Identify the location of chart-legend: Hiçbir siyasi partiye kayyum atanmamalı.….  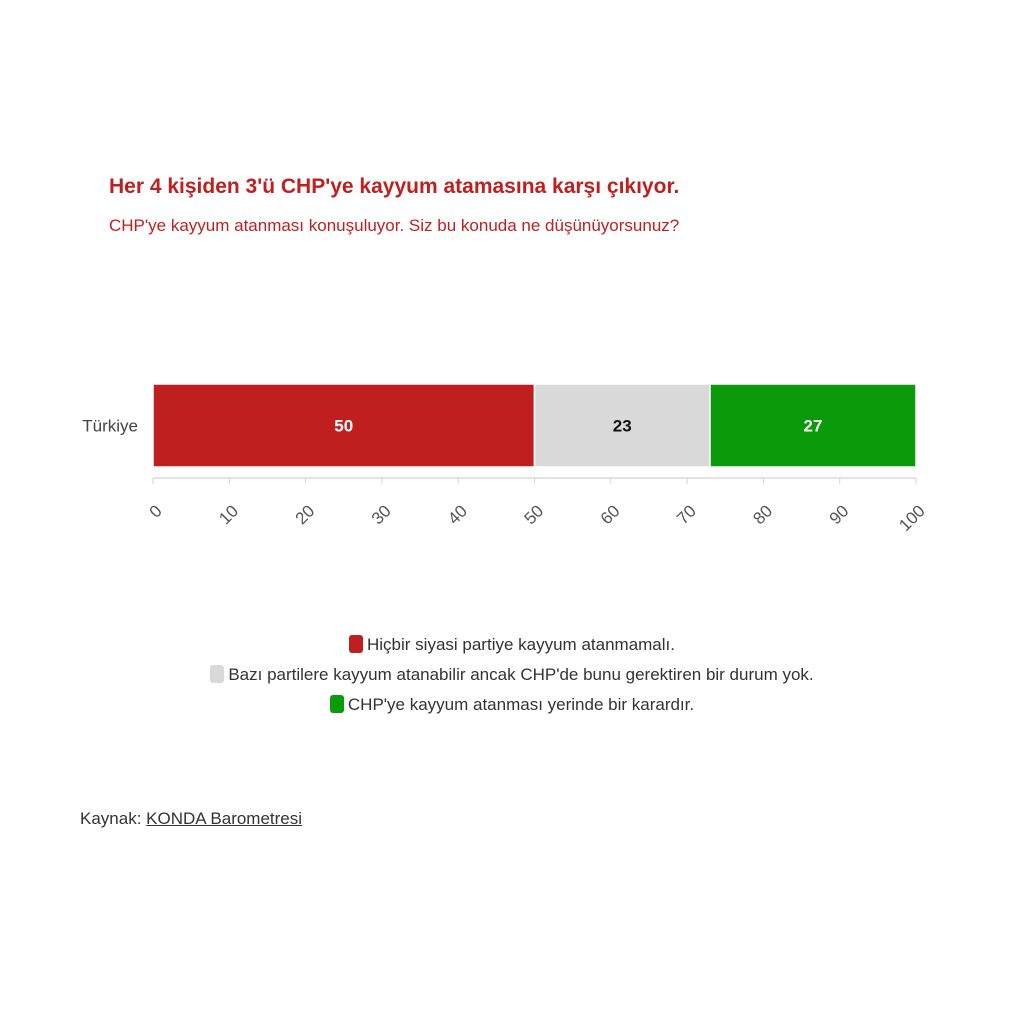
(512, 675).